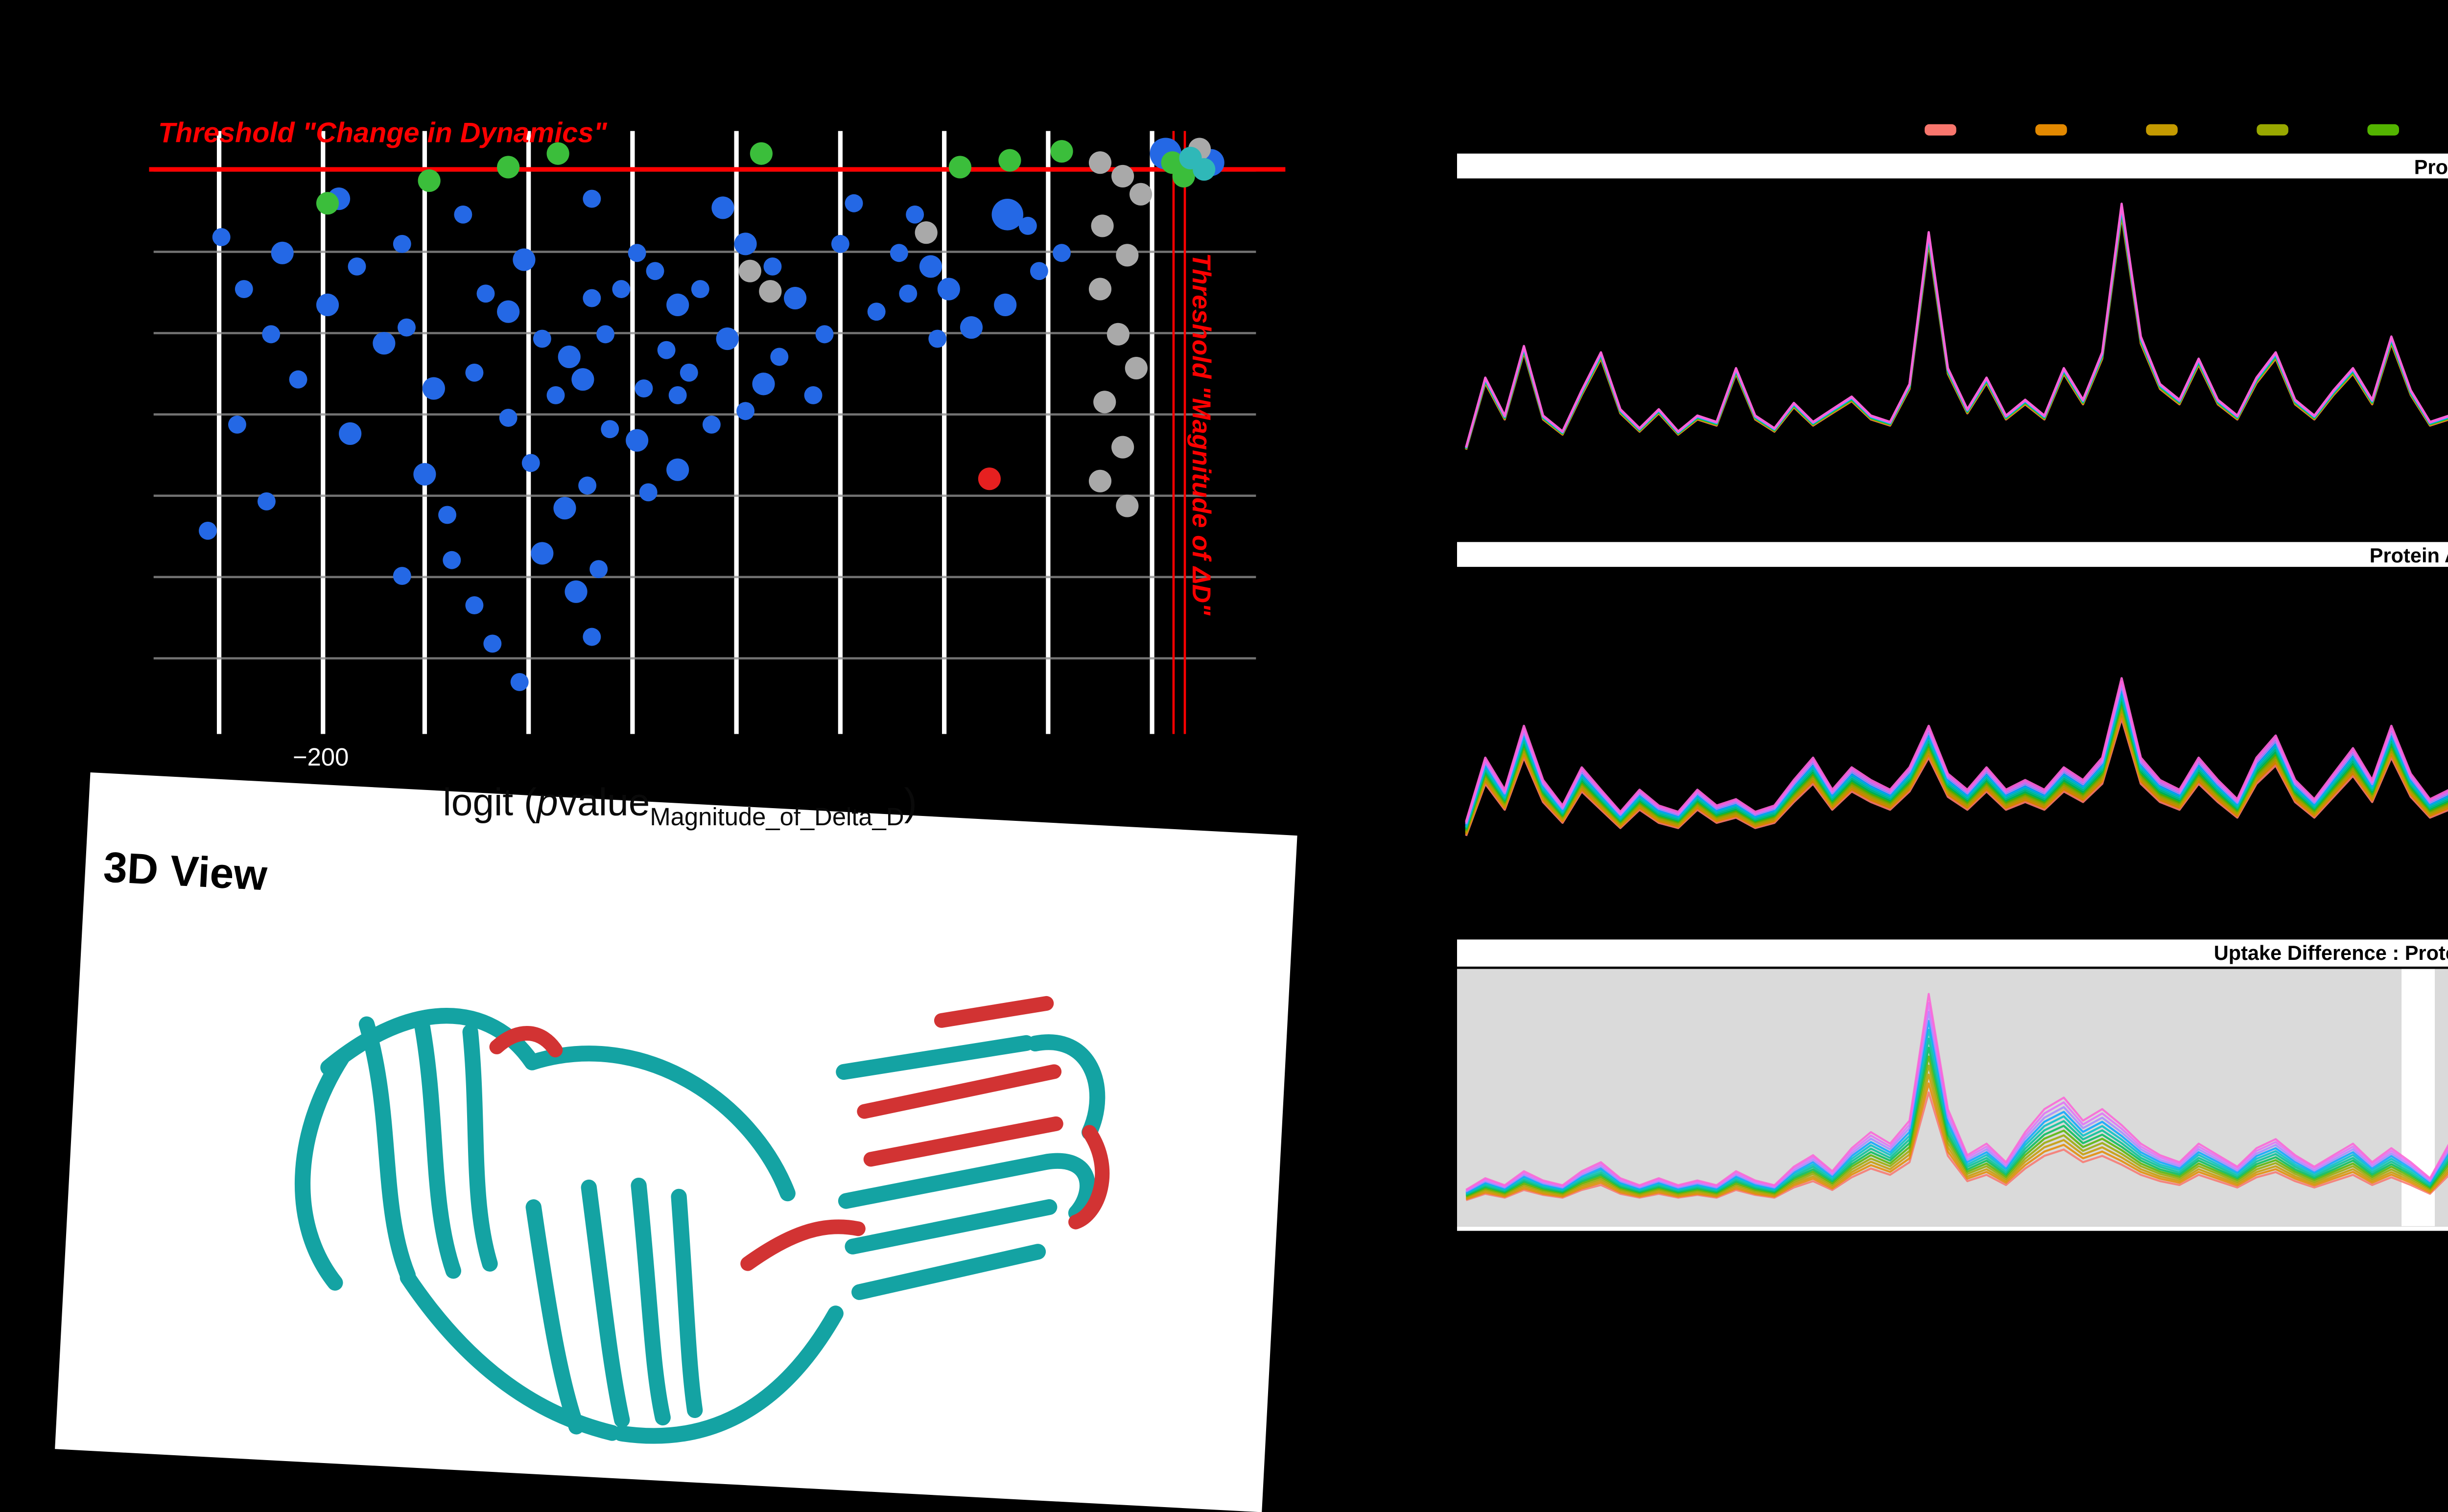 Image resolution: width=2448 pixels, height=1512 pixels. Describe the element at coordinates (1952, 1098) in the screenshot. I see `uptake-difference-chart` at that location.